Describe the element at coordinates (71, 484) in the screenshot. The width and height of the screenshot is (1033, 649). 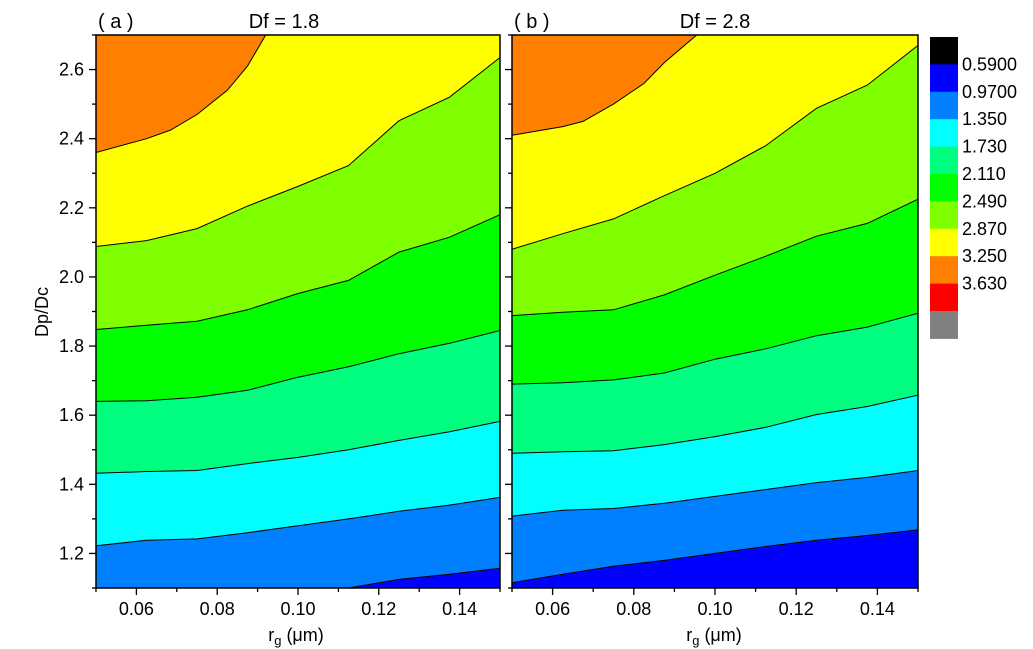
I see `y-tick-label: 1.4` at that location.